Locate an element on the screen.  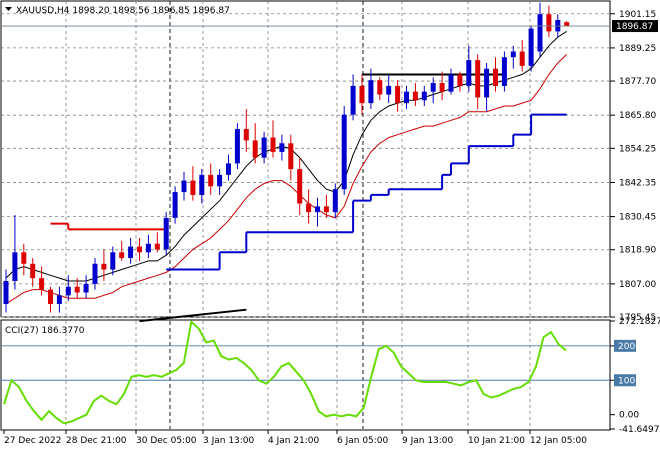
time-tick-label: 4 Jan 21:00 is located at coordinates (294, 441).